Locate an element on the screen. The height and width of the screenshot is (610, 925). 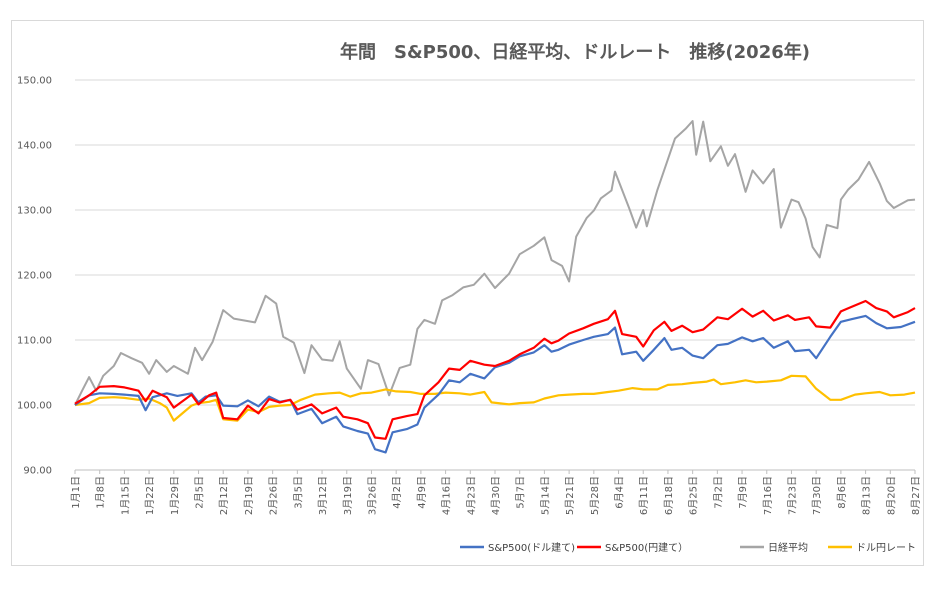
x-tick-label: 7月9日 is located at coordinates (743, 492).